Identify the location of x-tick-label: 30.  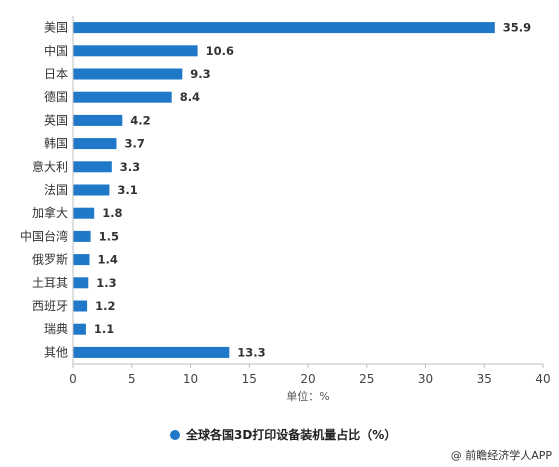
(425, 379).